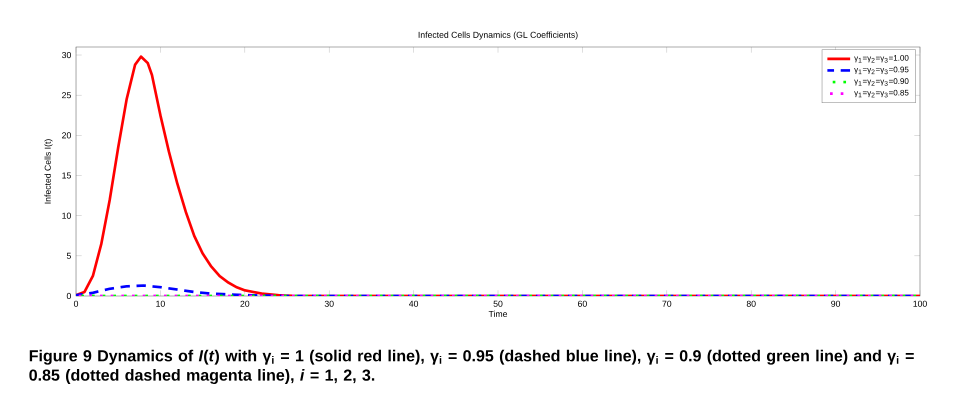  Describe the element at coordinates (881, 70) in the screenshot. I see `legend-label: γ$_{1}$=γ$_{2}$=γ$_{3}$=0.95` at that location.